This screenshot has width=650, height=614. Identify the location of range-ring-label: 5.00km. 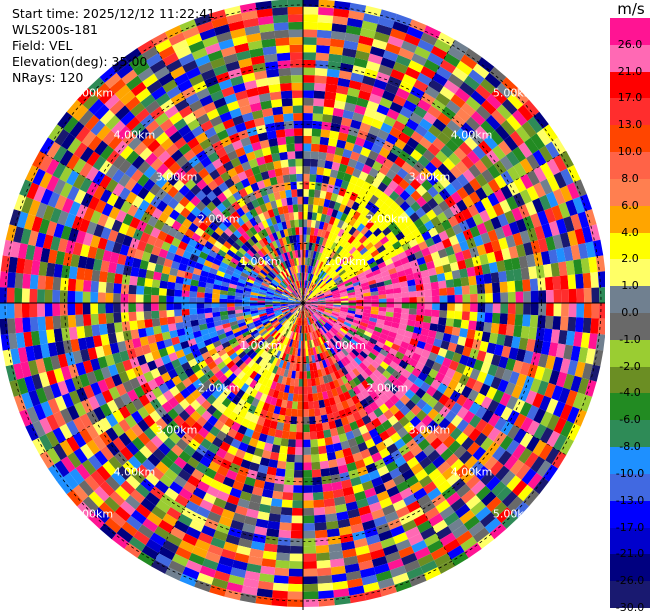
(92, 514).